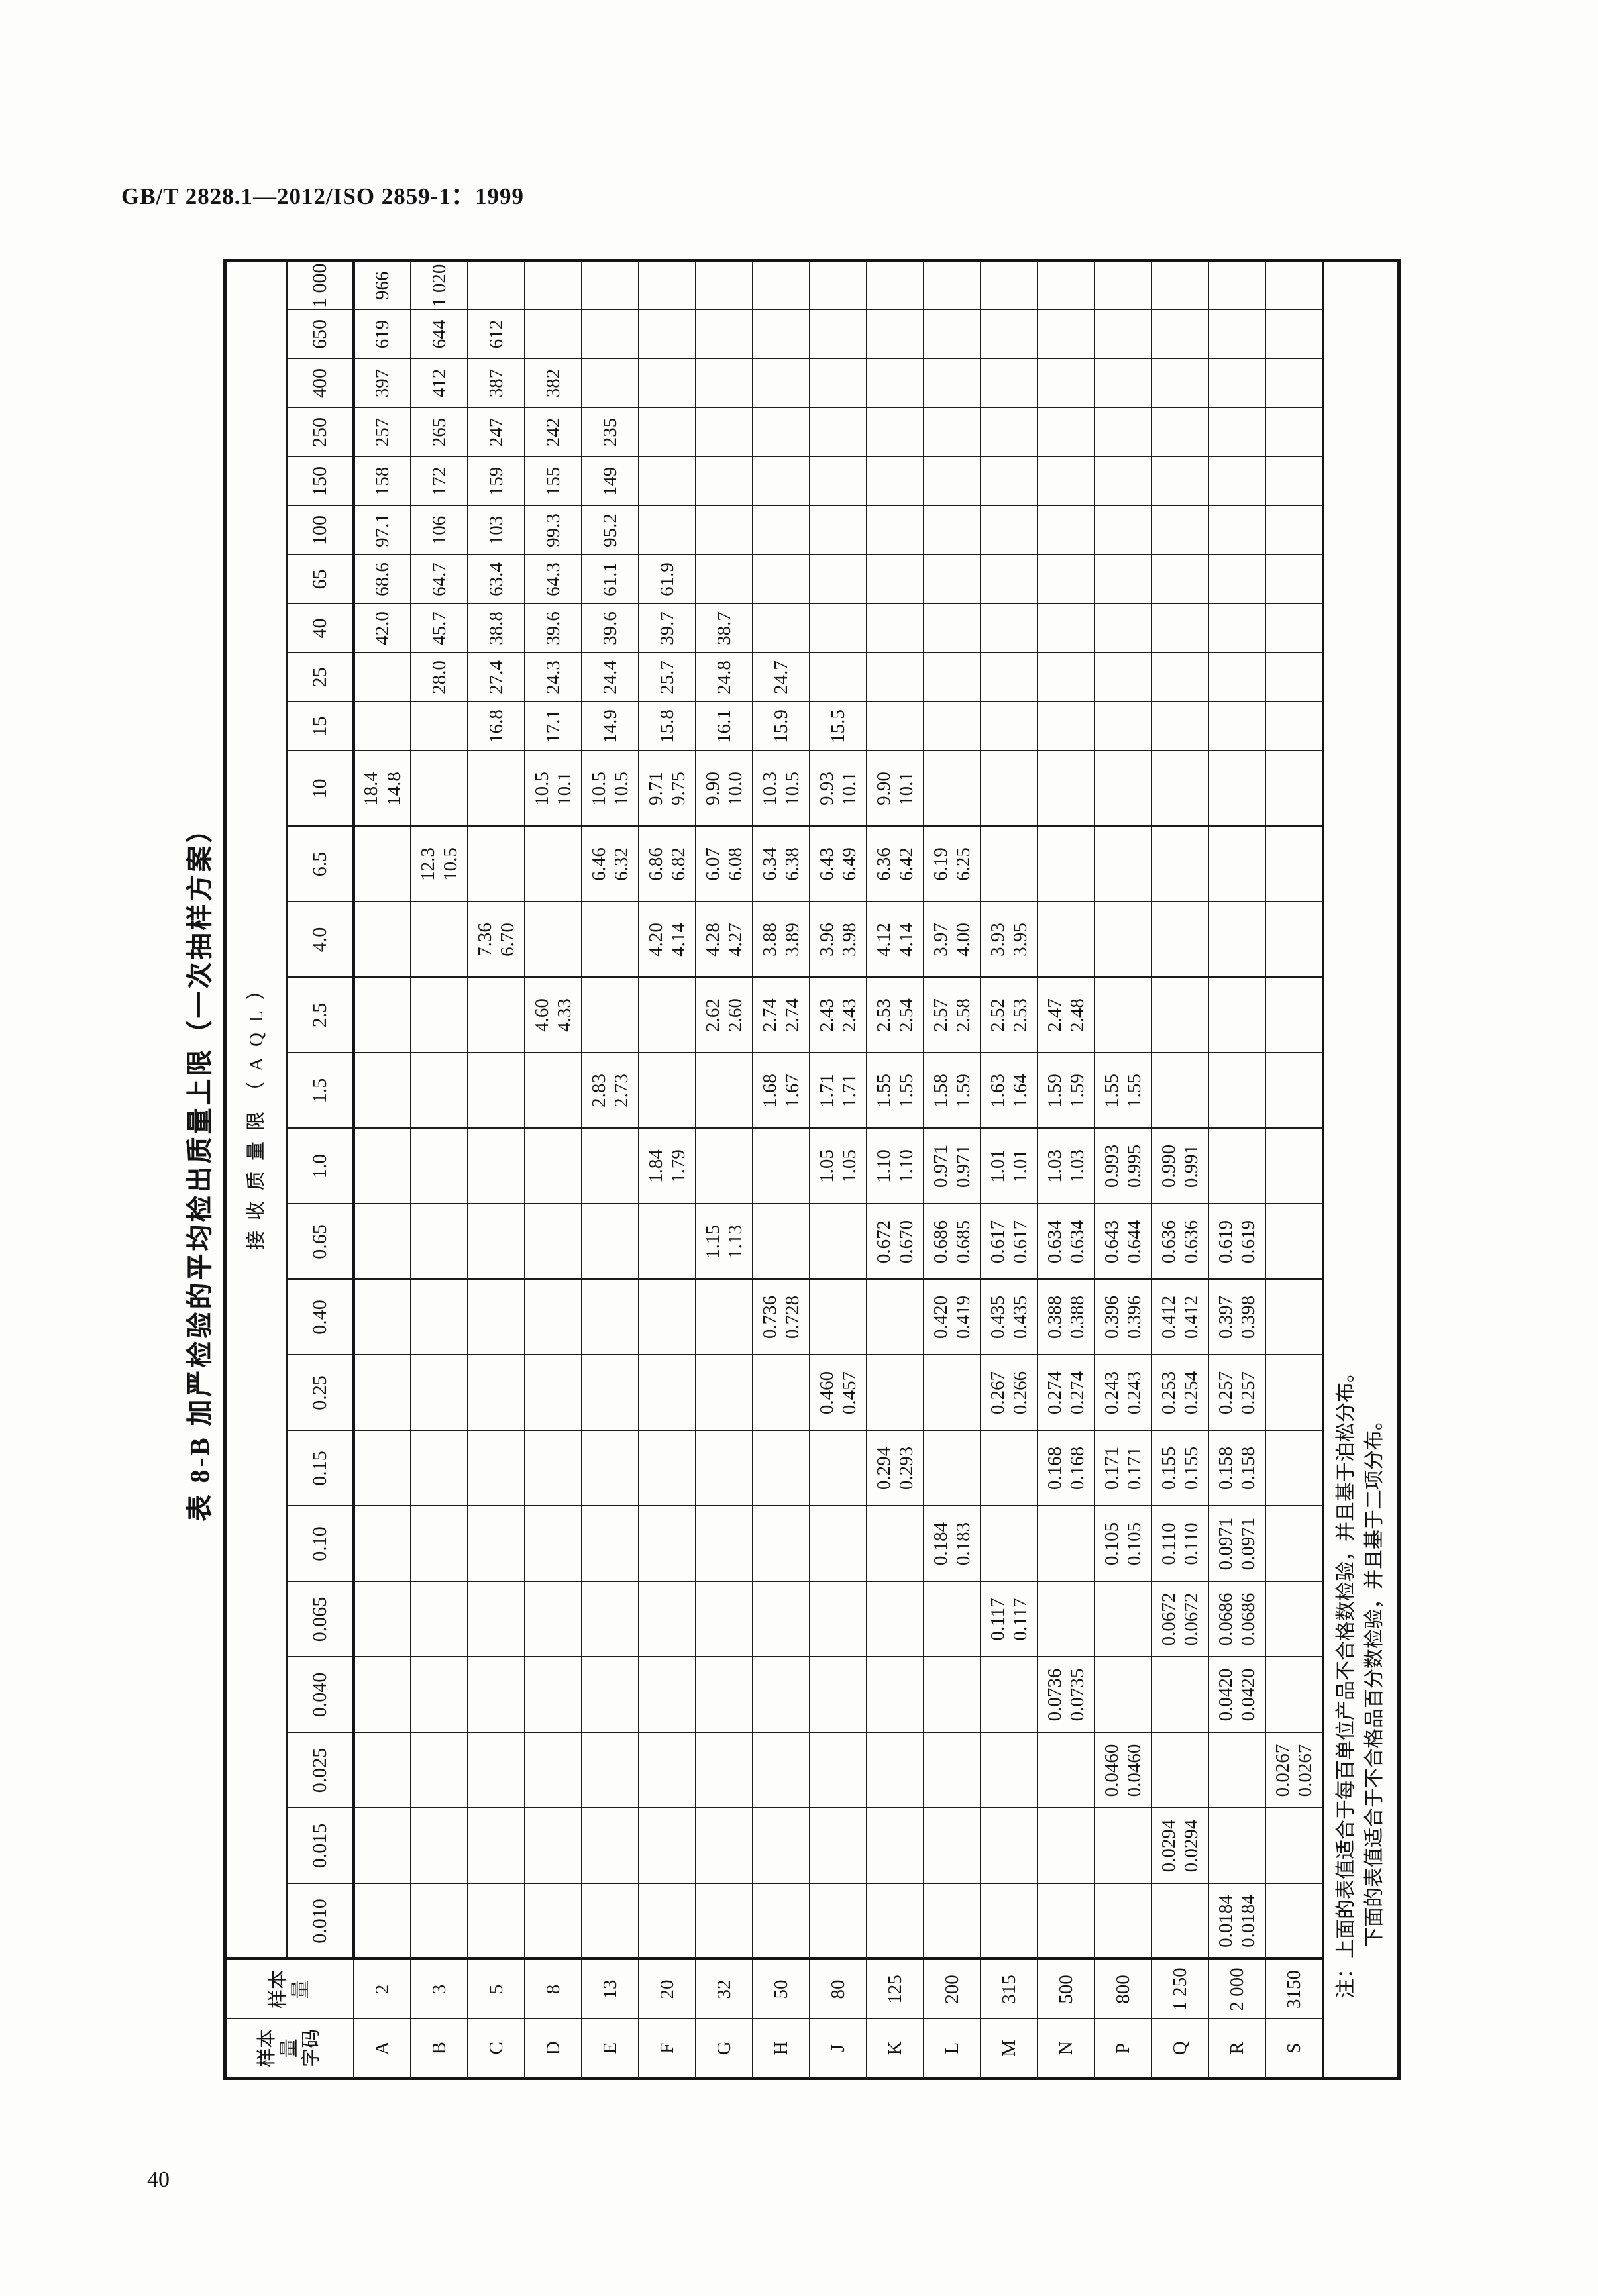 Image resolution: width=1598 pixels, height=2296 pixels. I want to click on cell-J-10: 9.93 10.1, so click(839, 789).